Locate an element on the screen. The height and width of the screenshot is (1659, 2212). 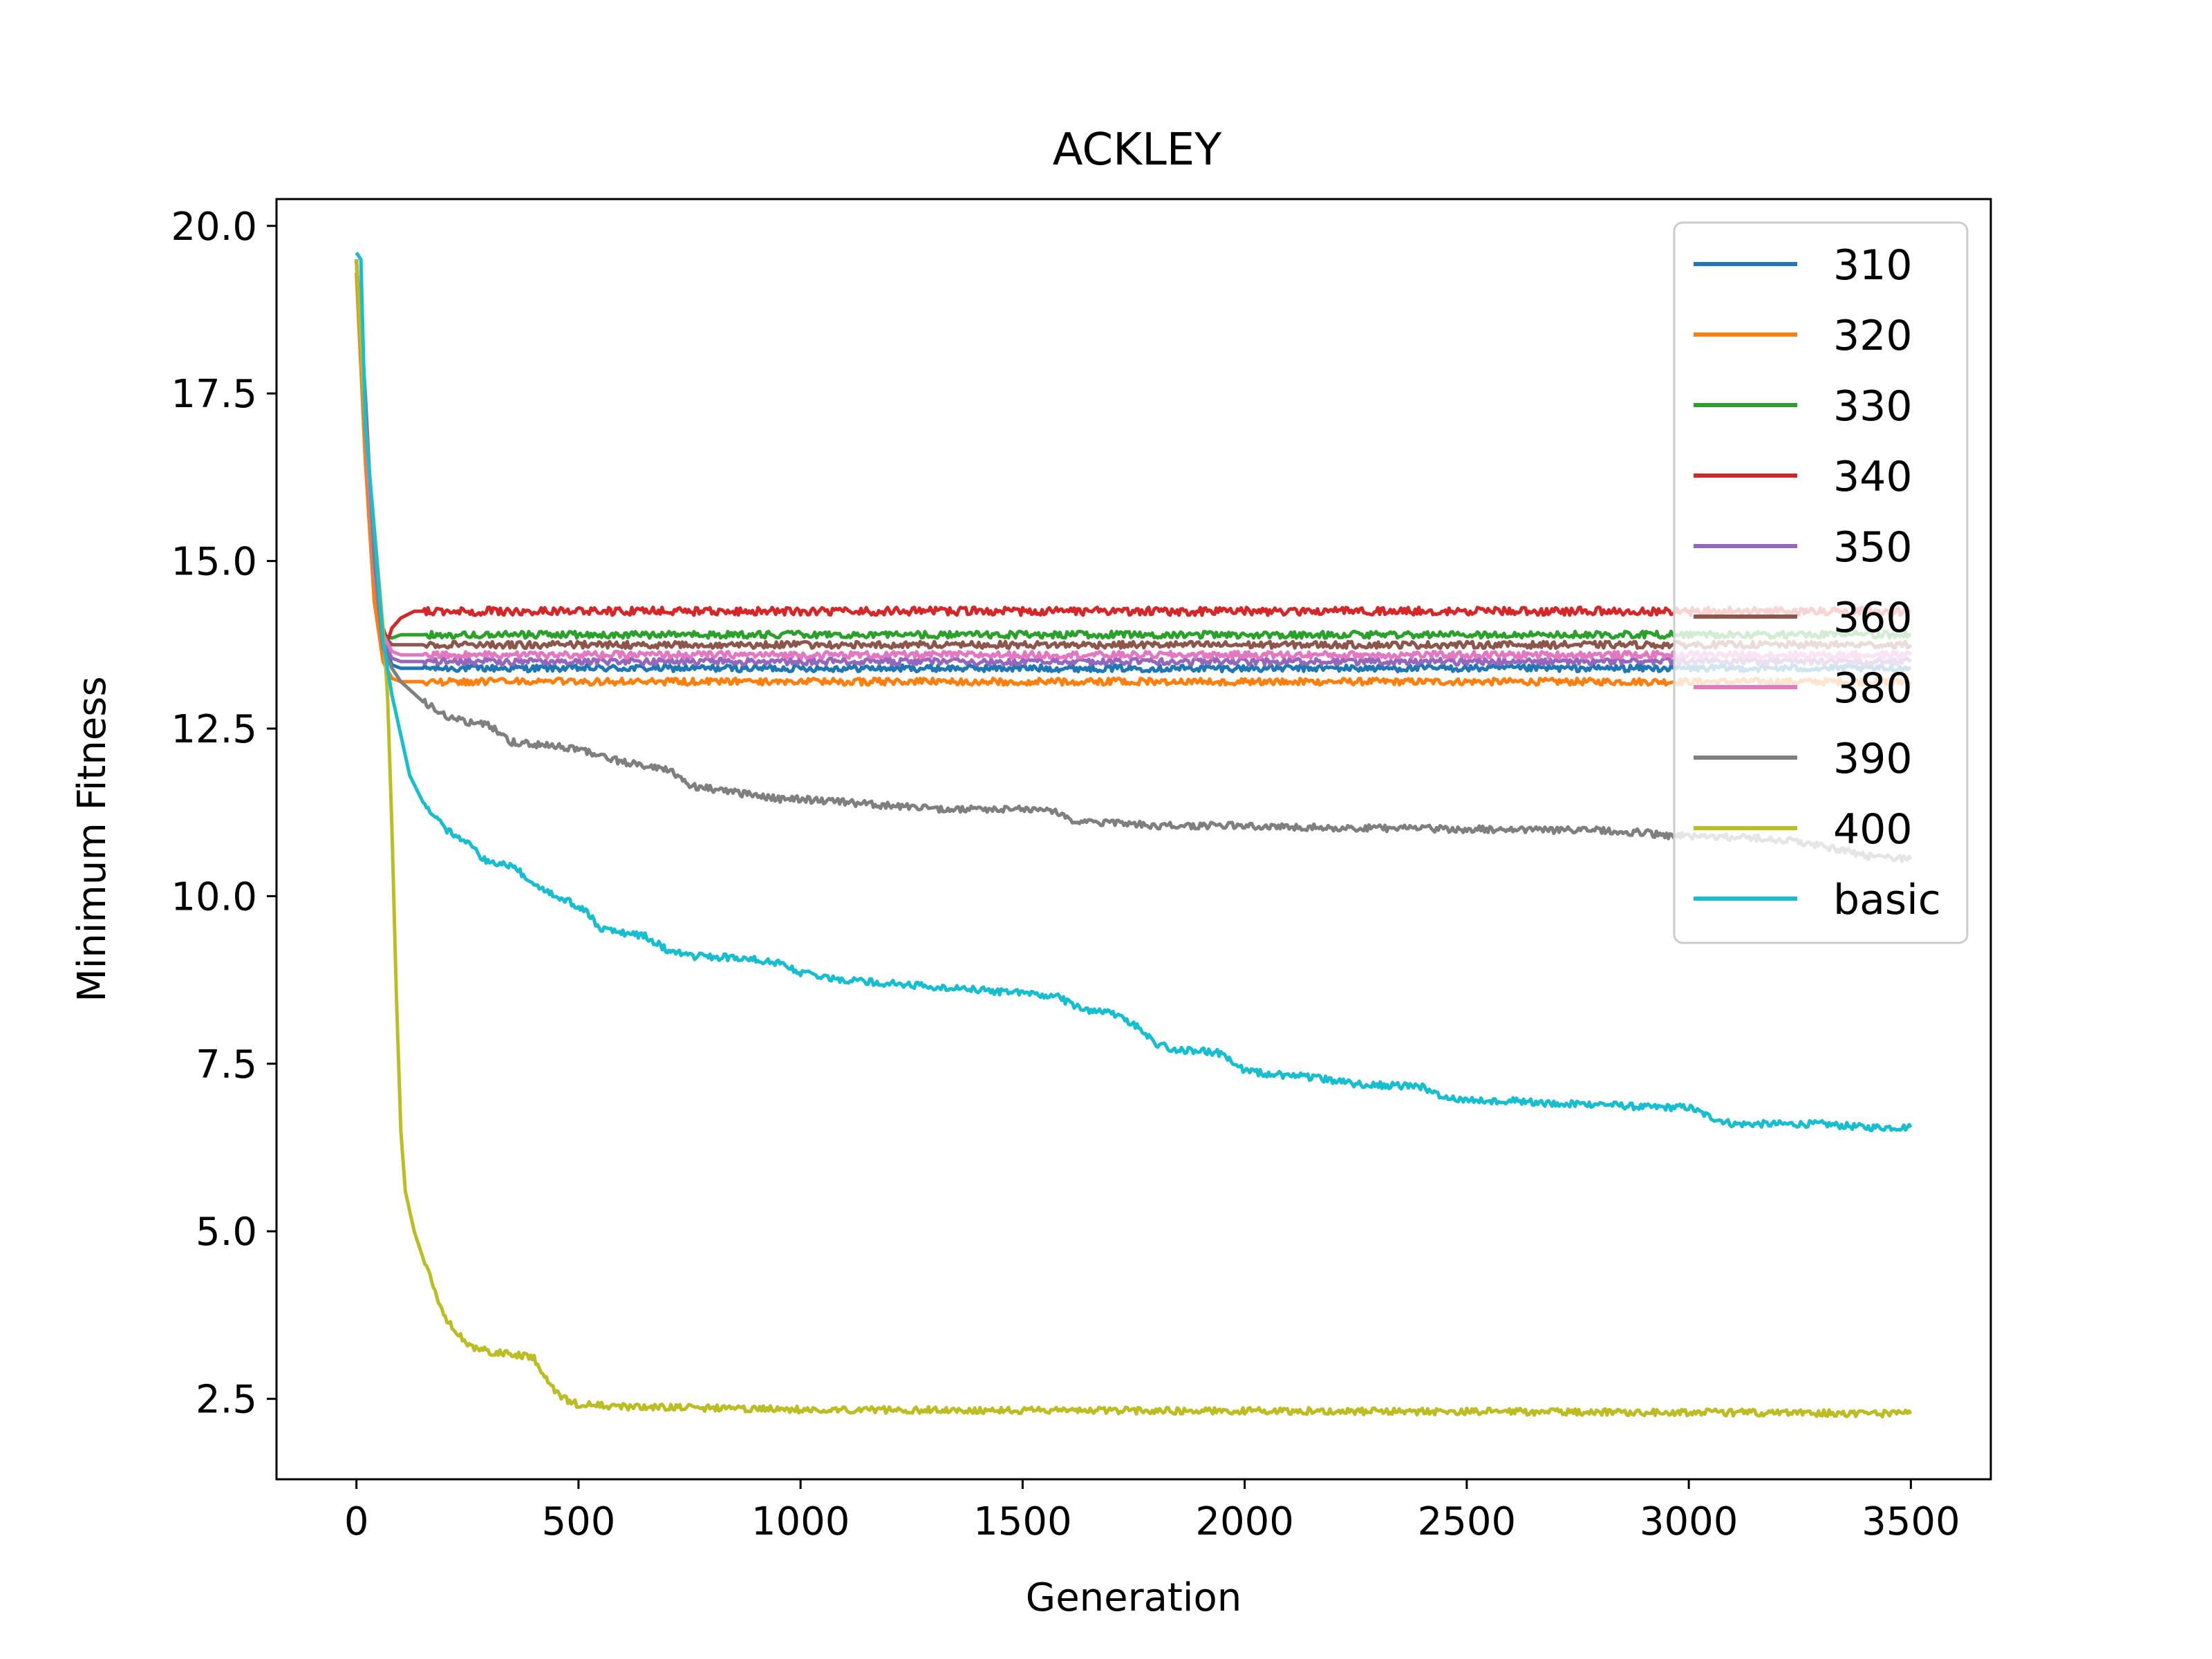
y-tick-label: 2.5 is located at coordinates (226, 1400).